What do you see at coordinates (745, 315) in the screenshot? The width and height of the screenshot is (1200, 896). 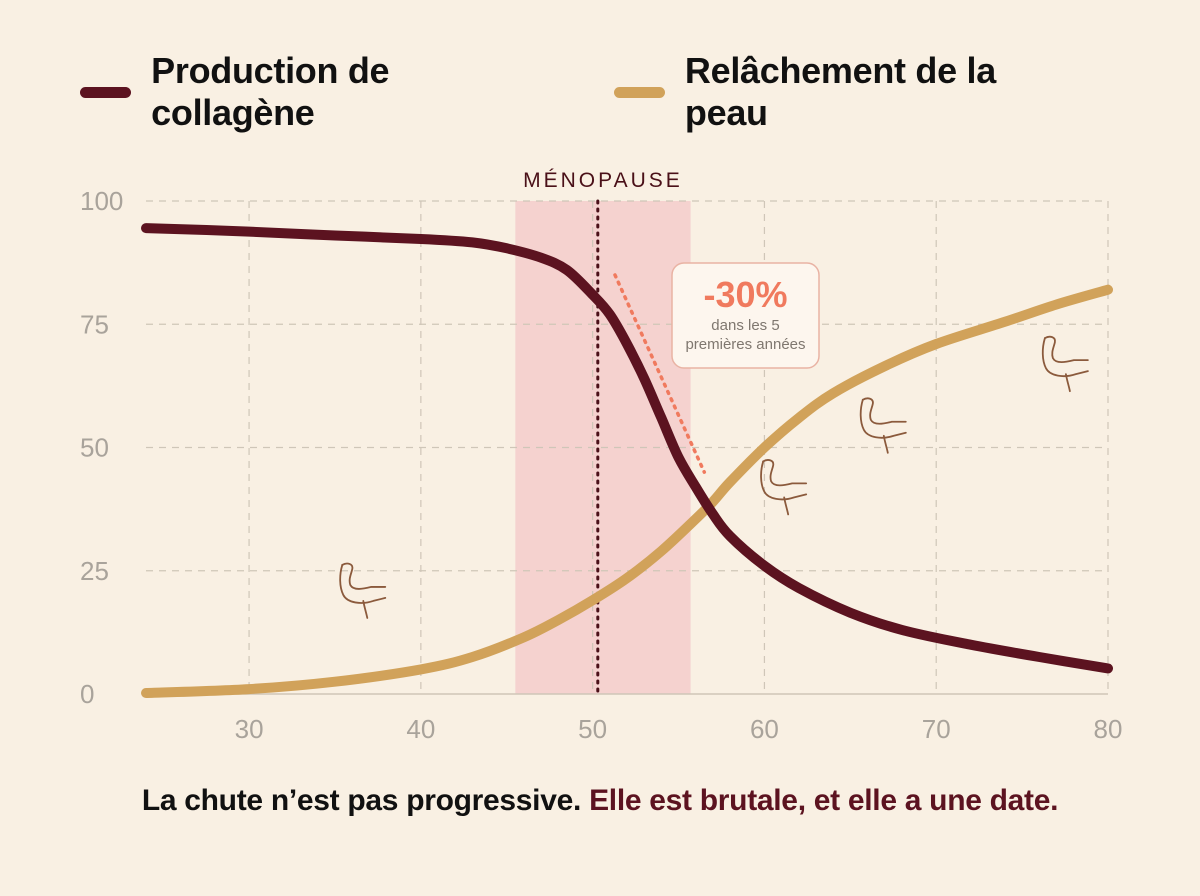 I see `annotation-box` at bounding box center [745, 315].